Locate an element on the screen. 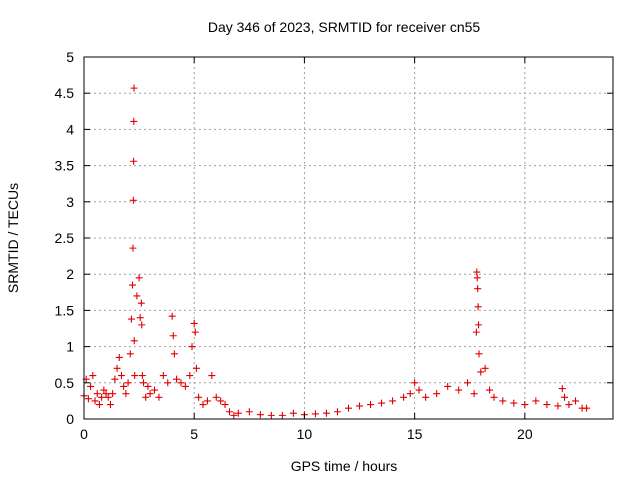 The width and height of the screenshot is (640, 480). y-tick-label: 3 is located at coordinates (70, 202).